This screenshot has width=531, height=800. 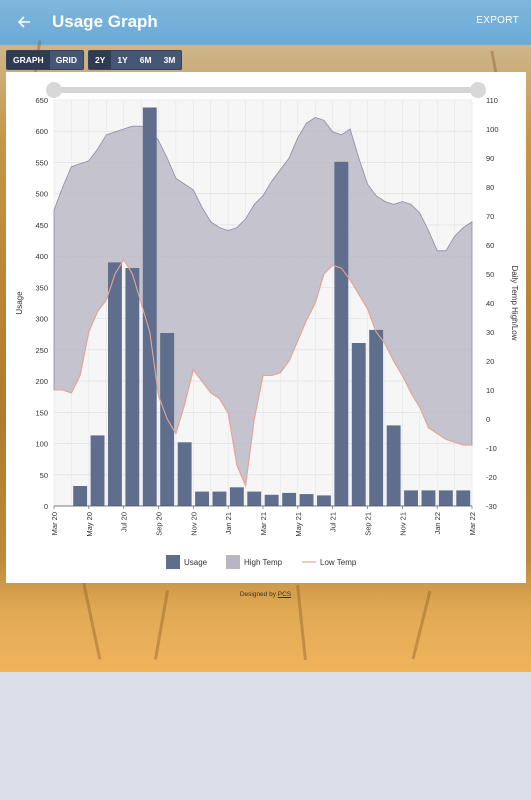 What do you see at coordinates (333, 522) in the screenshot?
I see `x-tick-label: Jul 21` at bounding box center [333, 522].